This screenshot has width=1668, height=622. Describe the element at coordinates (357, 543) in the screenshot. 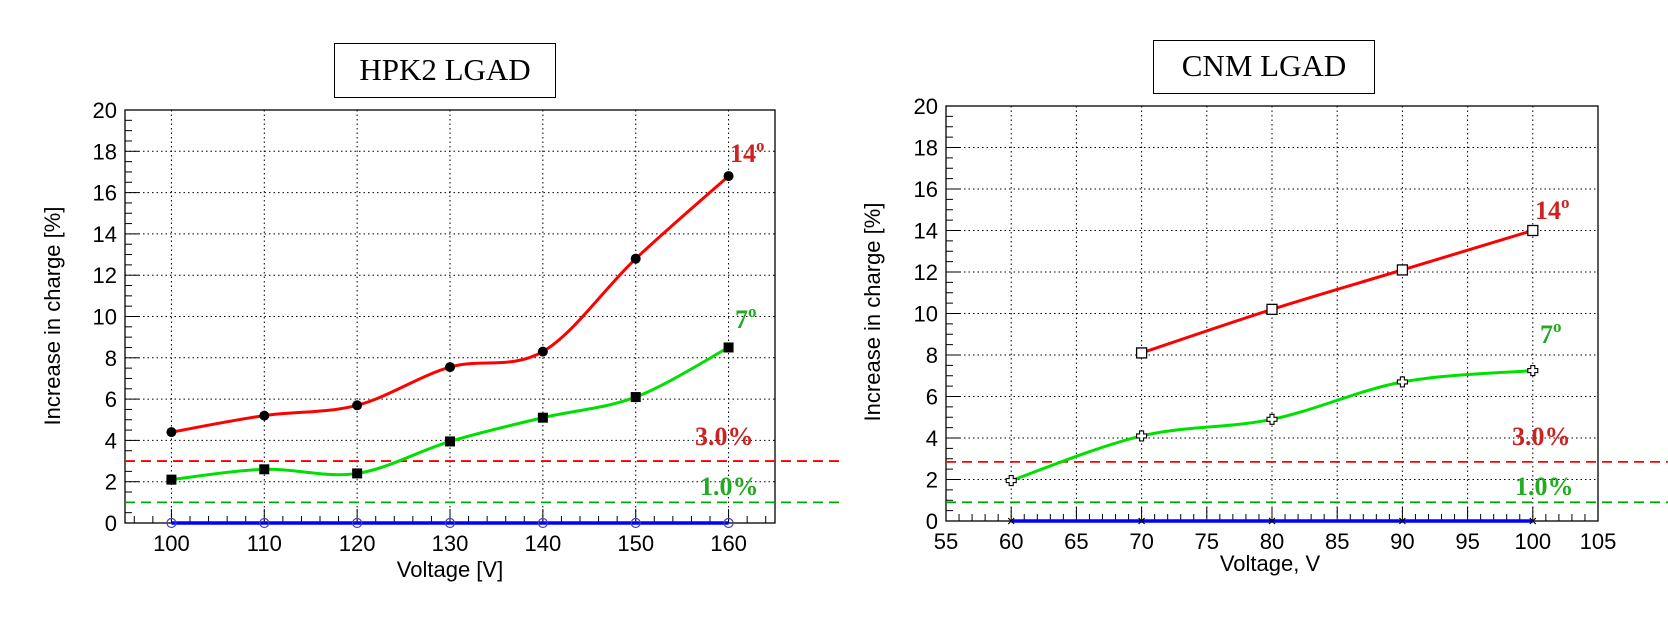

I see `x-tick-label: 120` at that location.